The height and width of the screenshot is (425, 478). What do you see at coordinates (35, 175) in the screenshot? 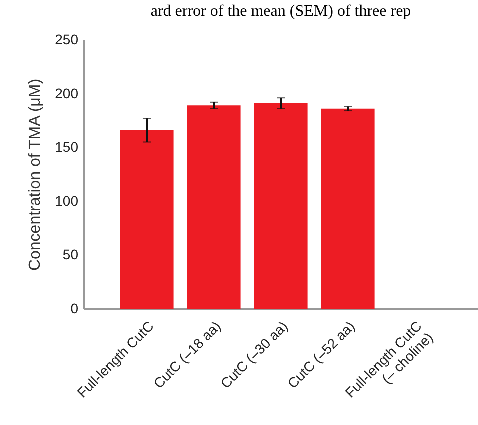
I see `y-axis-title: Concentration of TMA (μM)` at bounding box center [35, 175].